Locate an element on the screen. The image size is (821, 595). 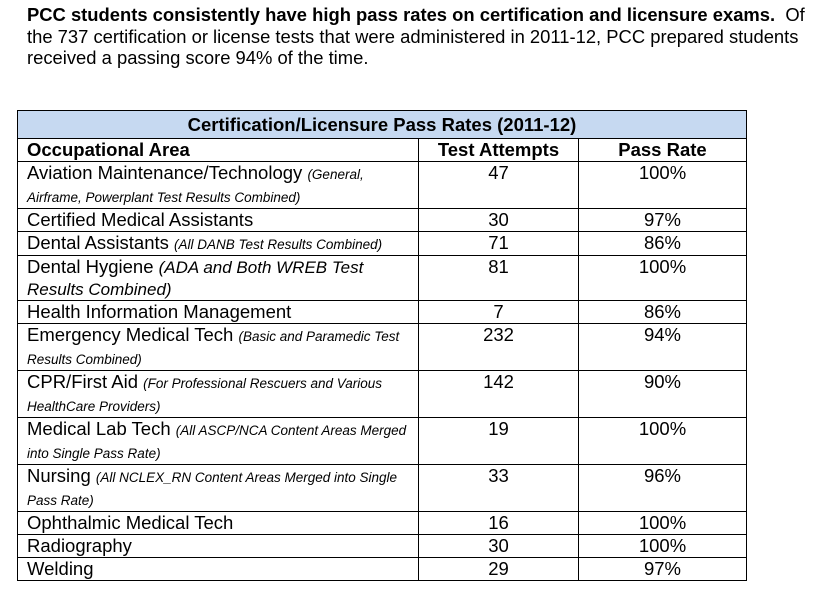
table-row: Certified Medical Assistants 30 97% is located at coordinates (382, 220).